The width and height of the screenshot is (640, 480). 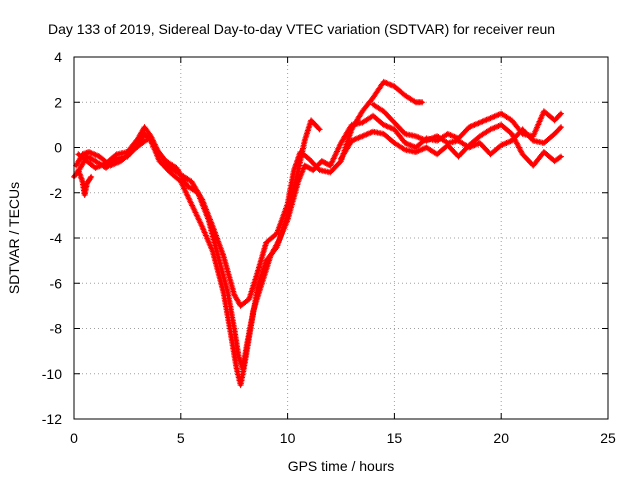 What do you see at coordinates (56, 238) in the screenshot?
I see `y-tick-label: -4` at bounding box center [56, 238].